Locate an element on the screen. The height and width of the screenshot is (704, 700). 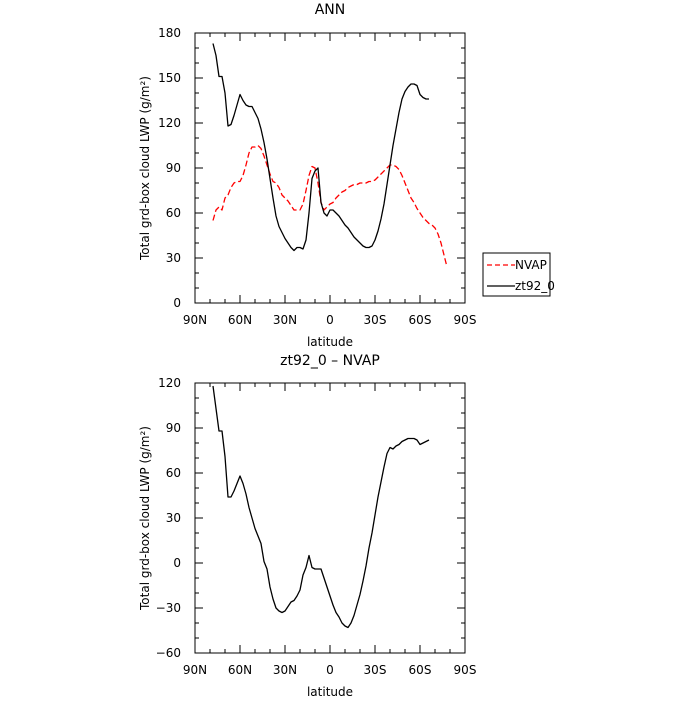
series-line-difference-bottom is located at coordinates (321, 507).